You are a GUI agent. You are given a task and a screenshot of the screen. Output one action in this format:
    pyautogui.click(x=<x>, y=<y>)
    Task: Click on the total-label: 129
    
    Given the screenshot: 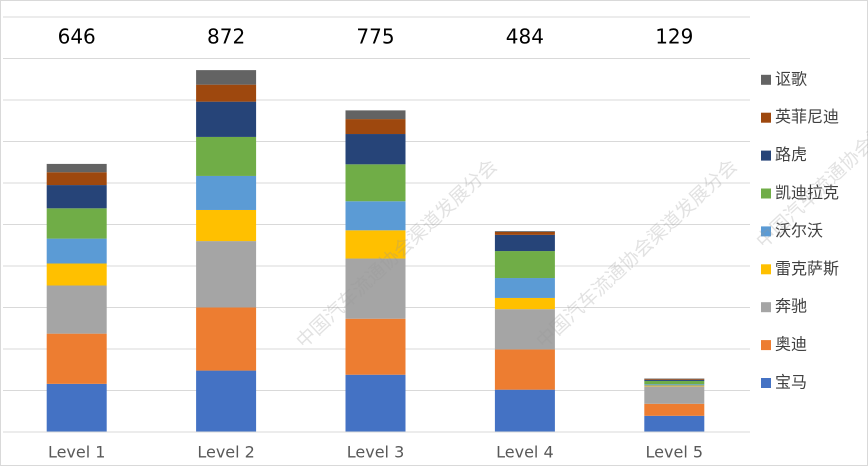 What is the action you would take?
    pyautogui.click(x=674, y=37)
    